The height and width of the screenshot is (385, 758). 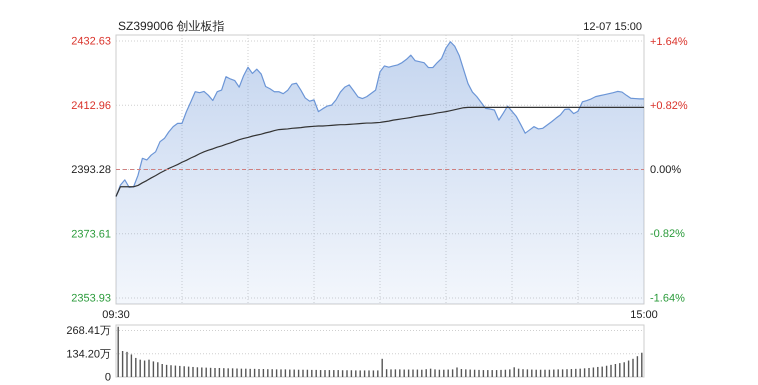 What do you see at coordinates (91, 170) in the screenshot?
I see `y-tick-label: 2393.28` at bounding box center [91, 170].